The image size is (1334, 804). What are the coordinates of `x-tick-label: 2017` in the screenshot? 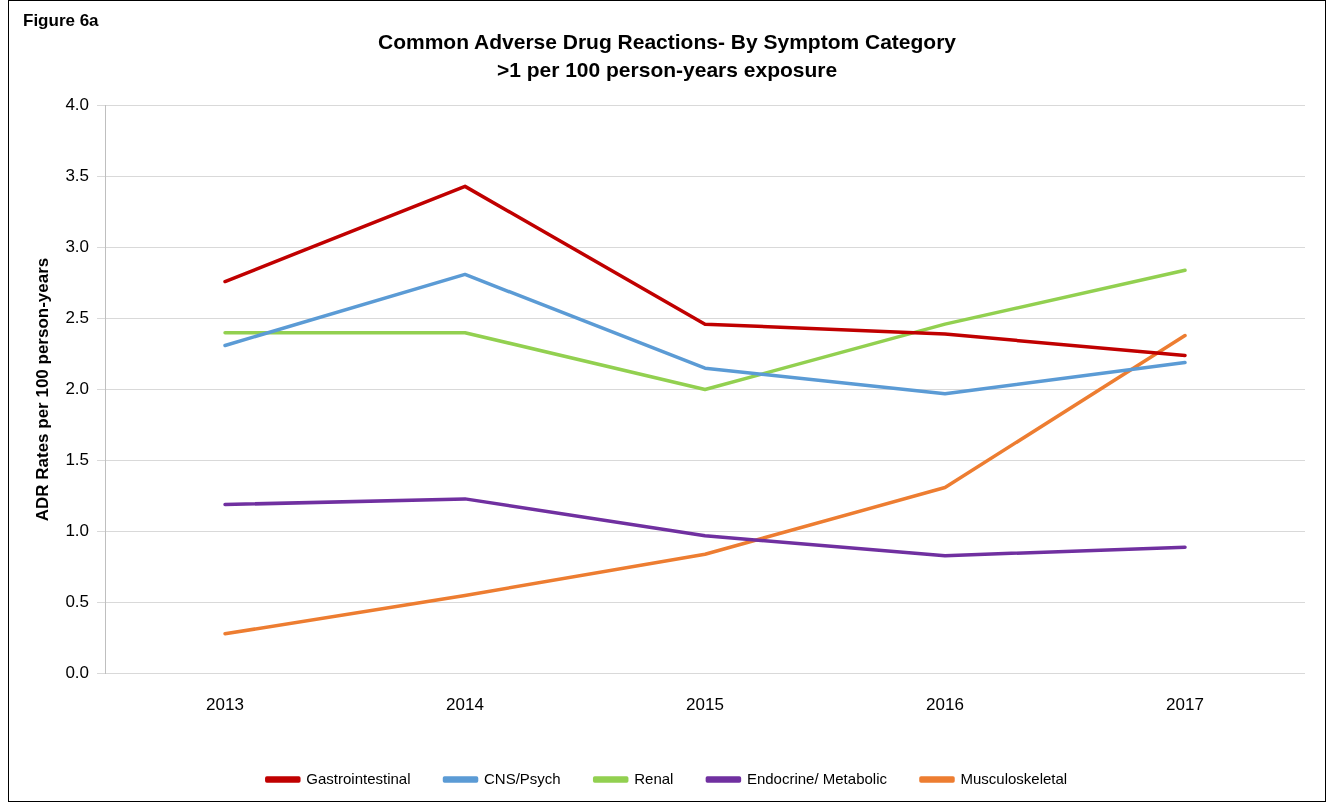 It's located at (1185, 705).